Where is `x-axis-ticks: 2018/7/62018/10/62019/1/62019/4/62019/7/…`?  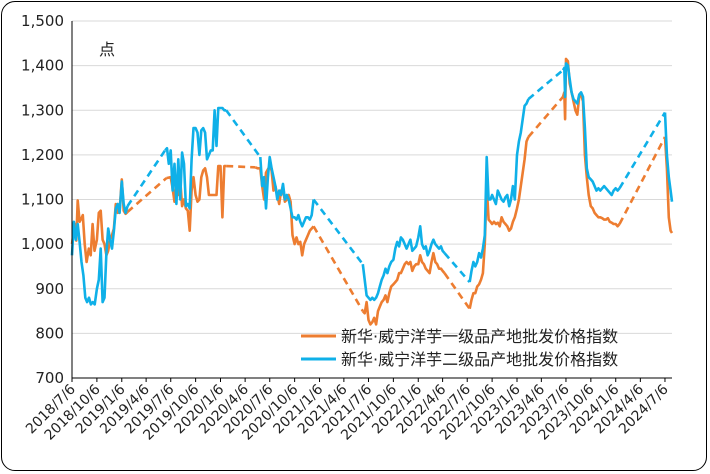
x-axis-ticks: 2018/7/62018/10/62019/1/62019/4/62019/7/… is located at coordinates (347, 411).